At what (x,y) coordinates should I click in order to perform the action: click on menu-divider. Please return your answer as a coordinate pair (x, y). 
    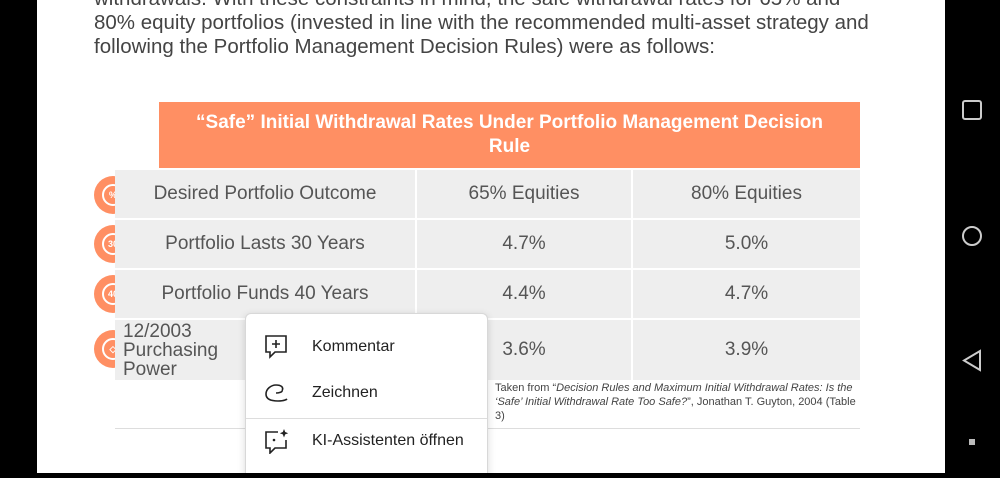
    Looking at the image, I should click on (366, 418).